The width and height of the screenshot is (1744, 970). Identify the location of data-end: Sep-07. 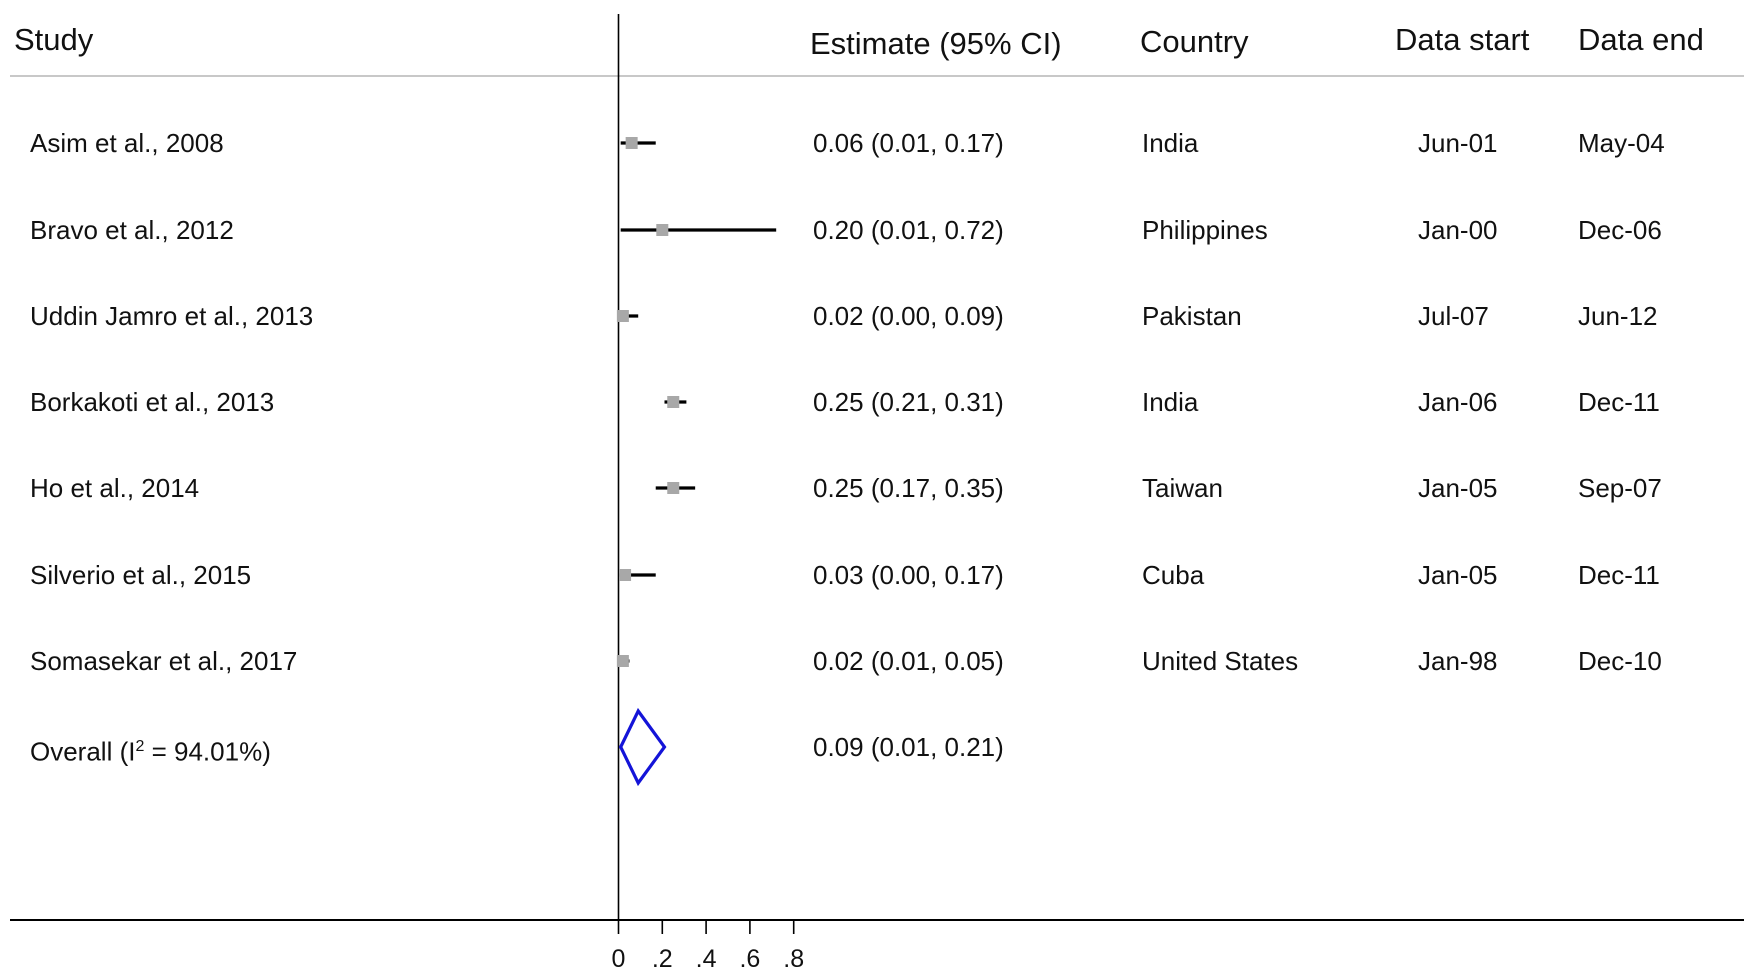
(1620, 488).